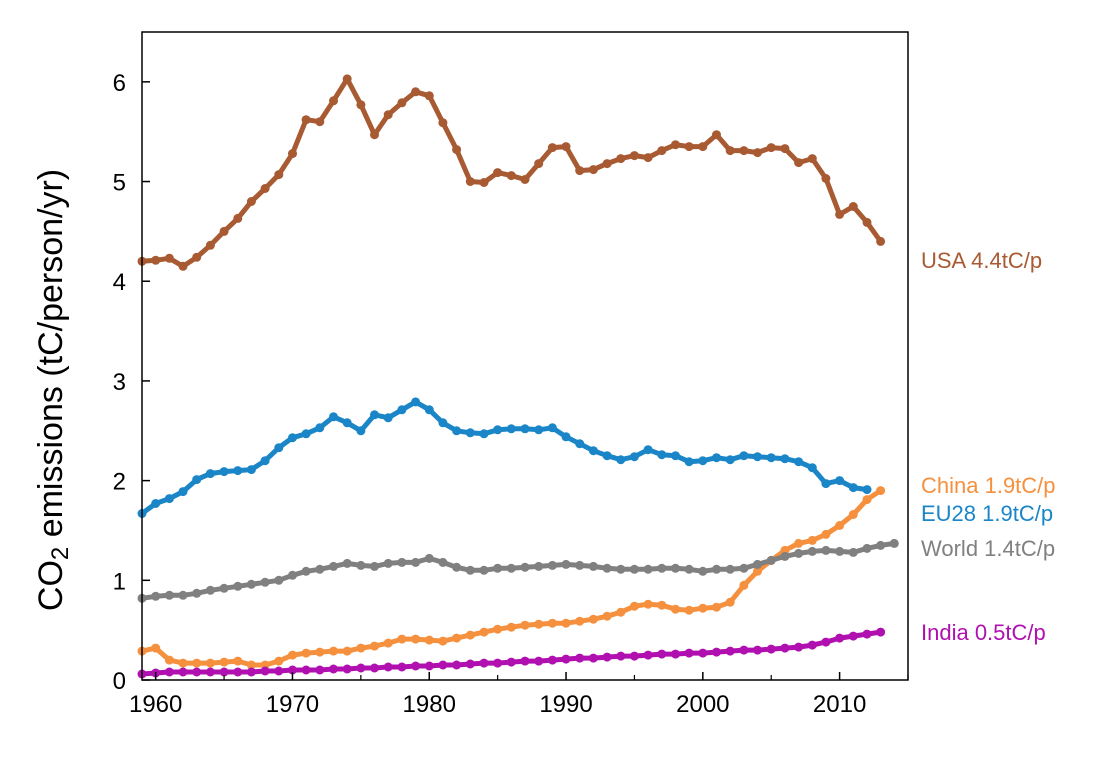  I want to click on x-tick-label: 2000, so click(702, 704).